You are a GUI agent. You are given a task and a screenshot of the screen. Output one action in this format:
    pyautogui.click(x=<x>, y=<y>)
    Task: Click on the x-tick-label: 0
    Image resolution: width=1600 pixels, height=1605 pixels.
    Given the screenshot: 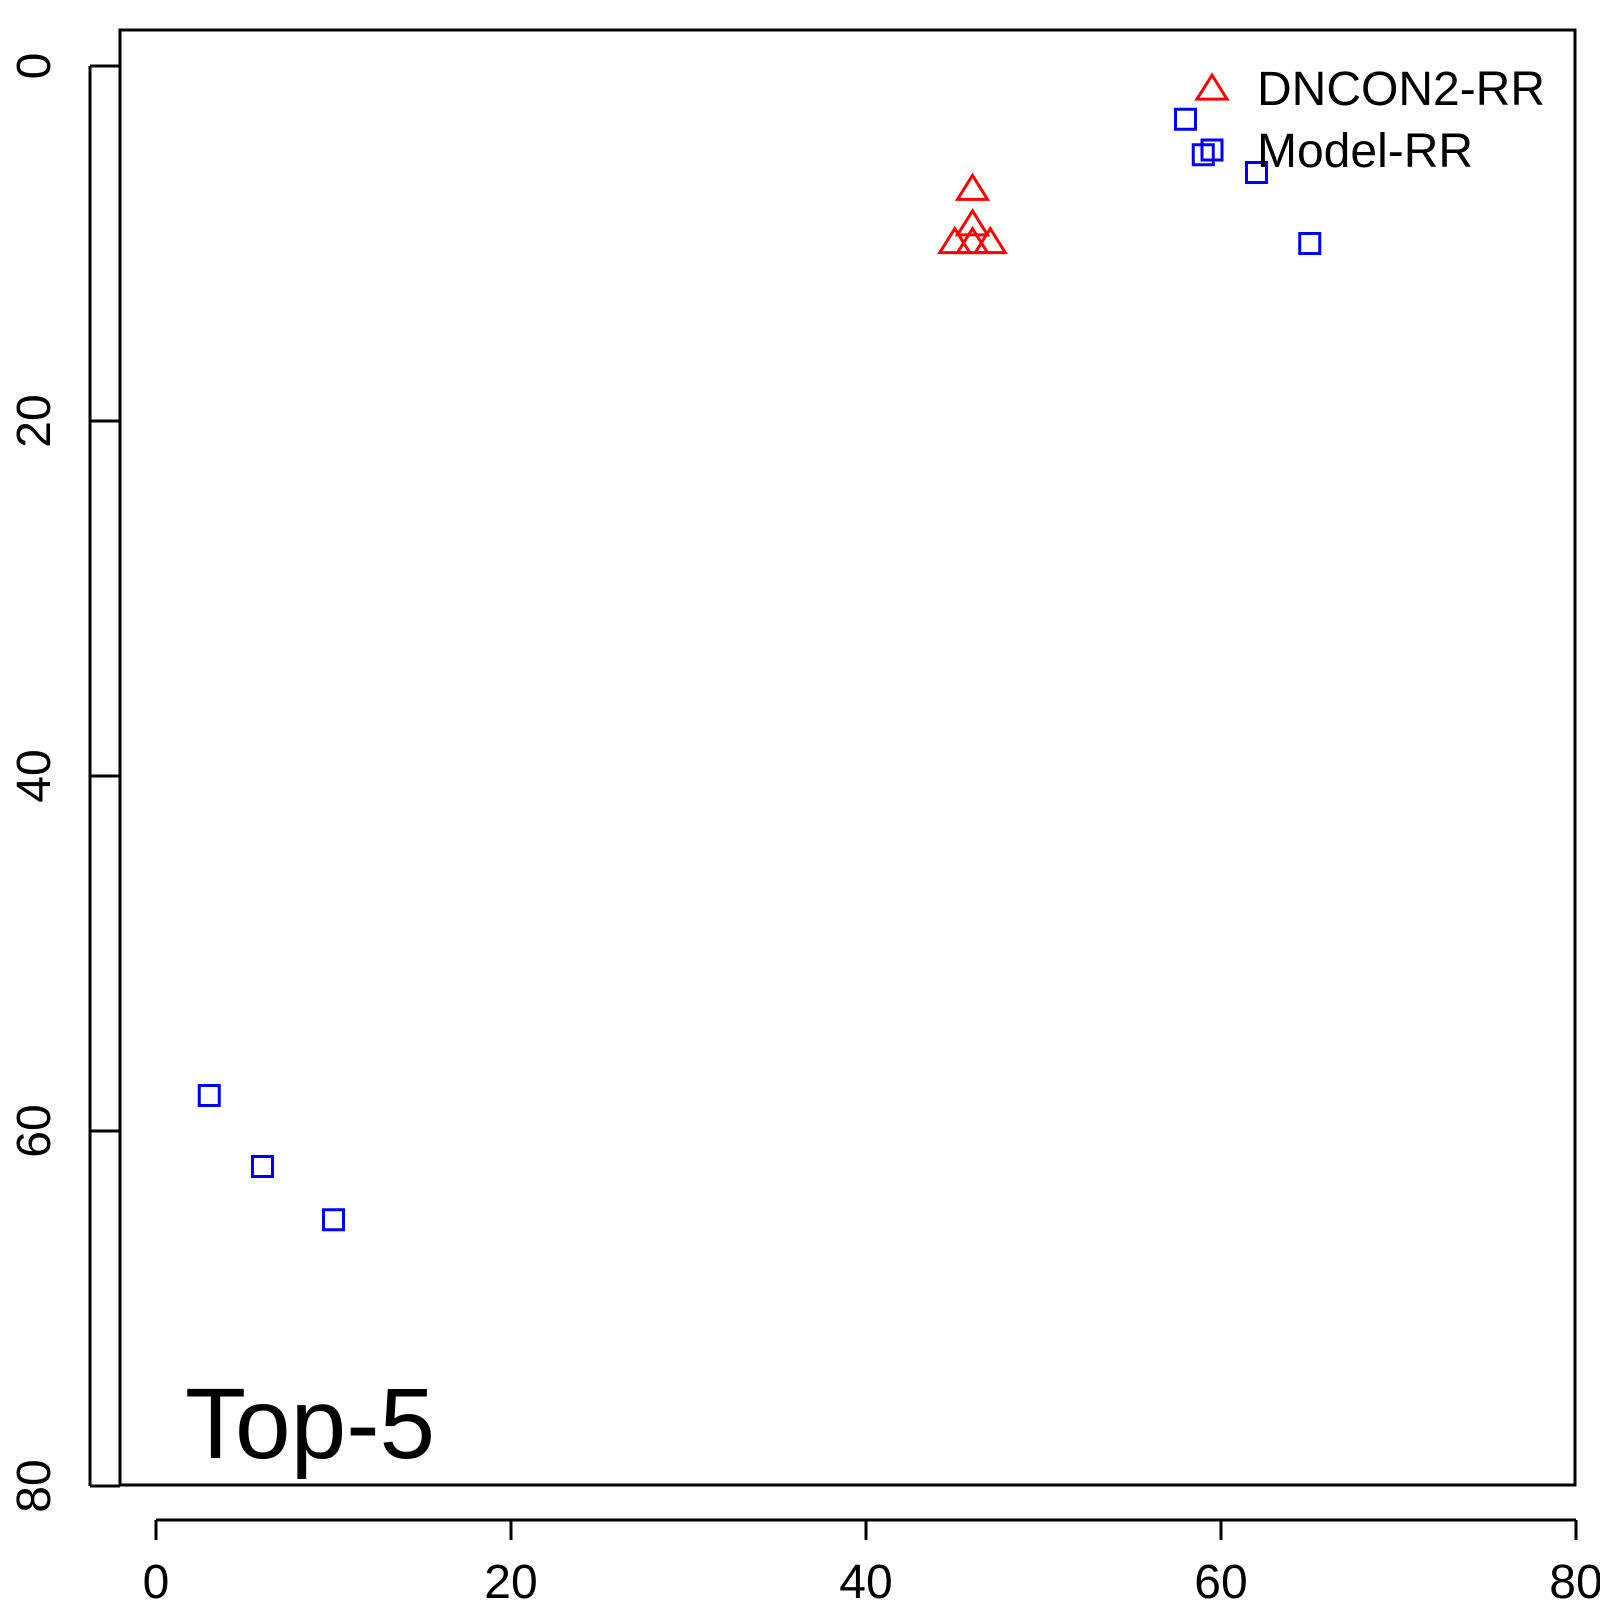 What is the action you would take?
    pyautogui.click(x=156, y=1578)
    